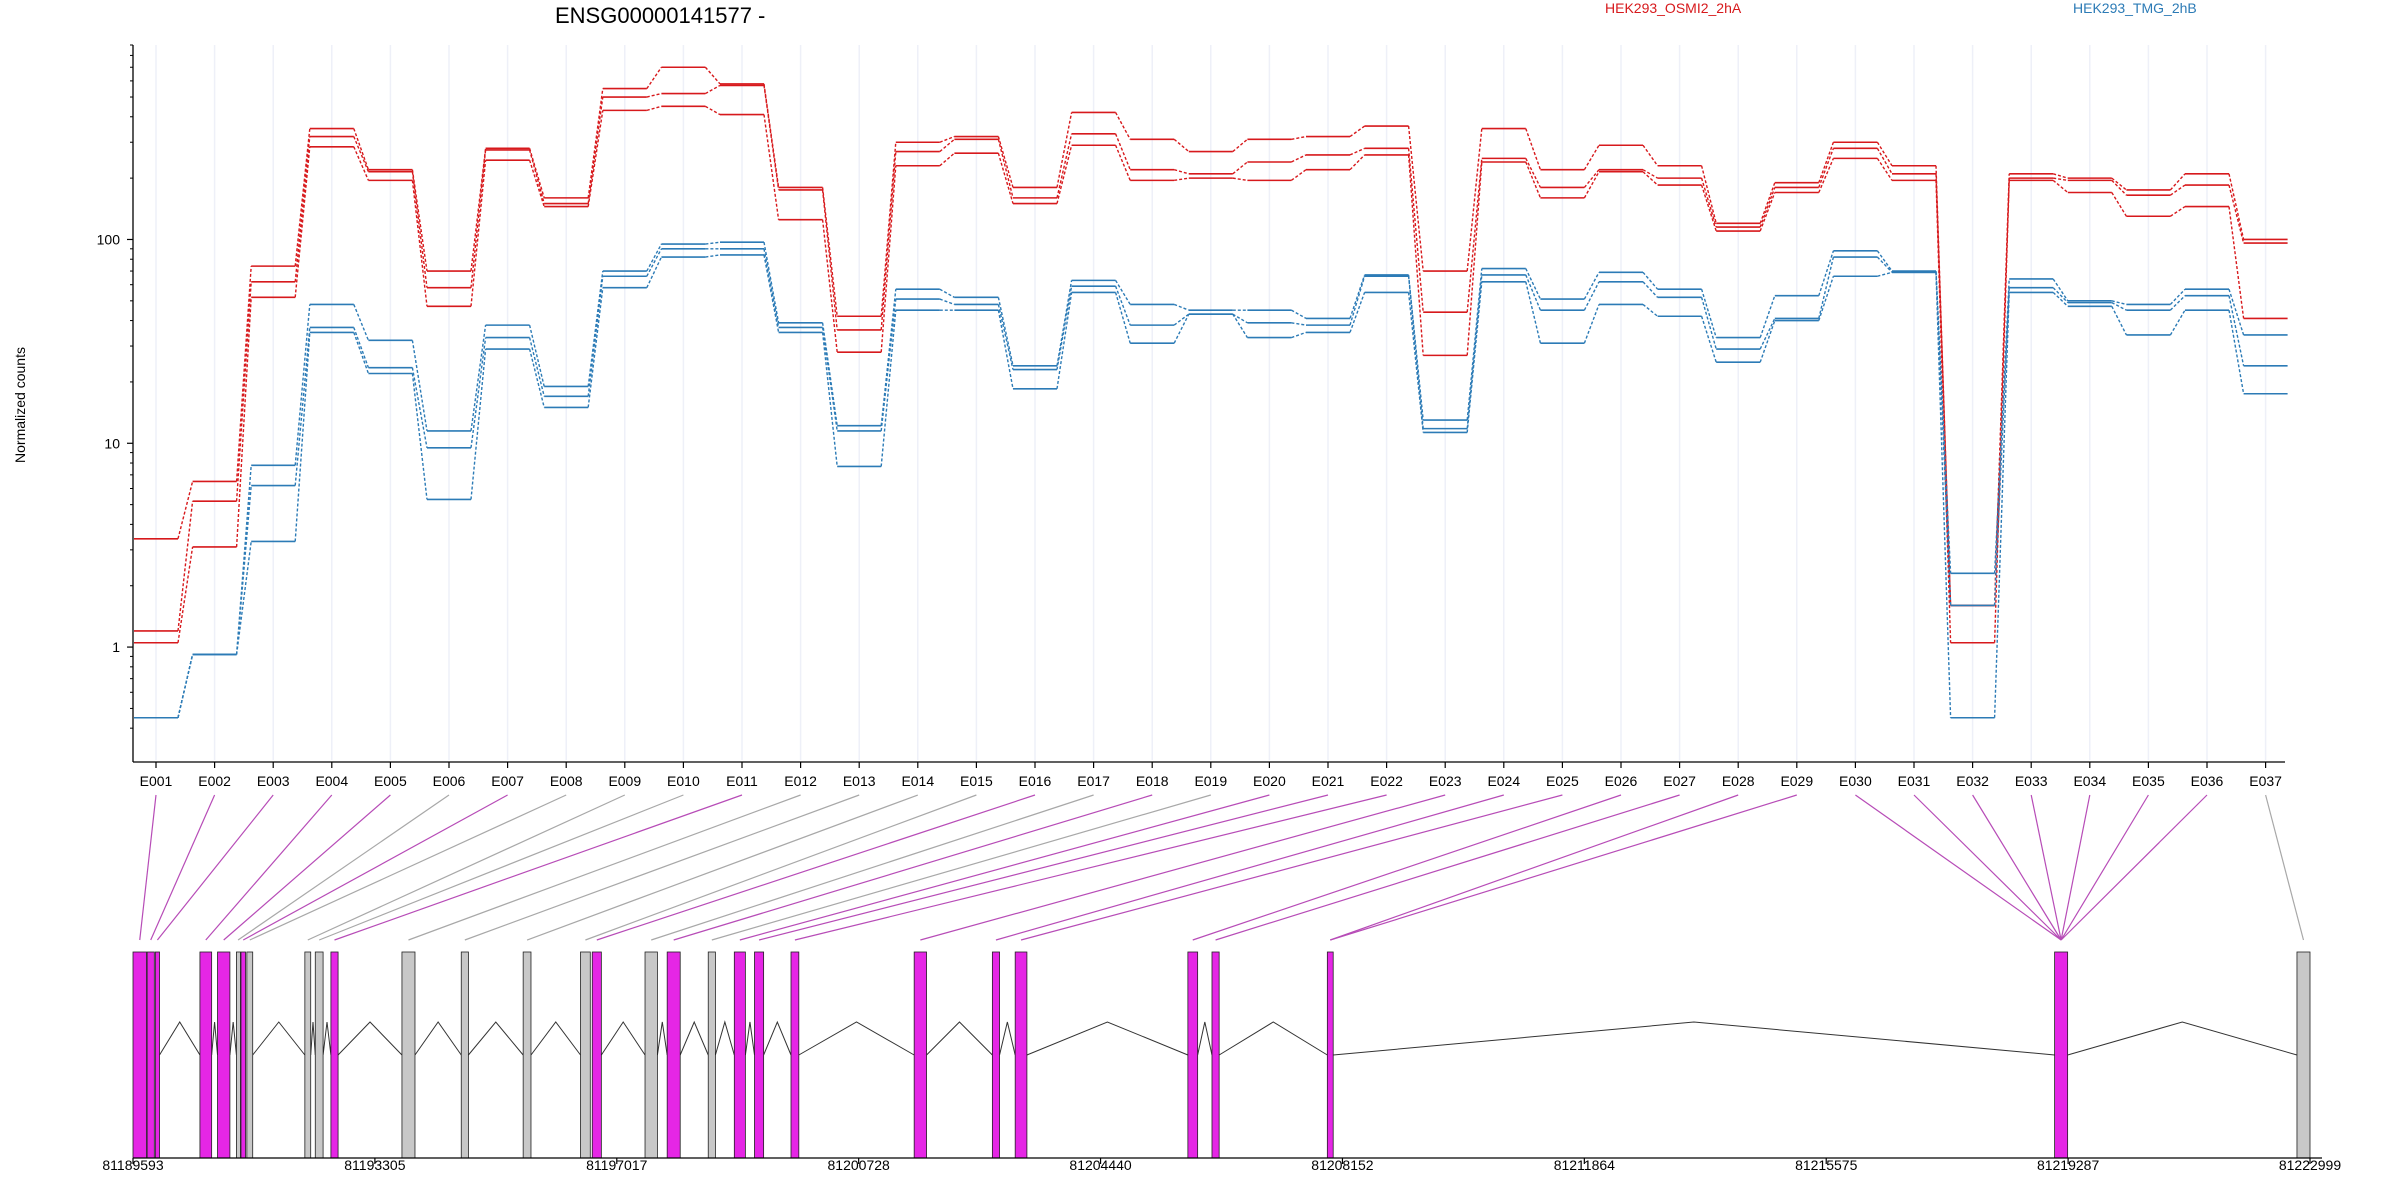  I want to click on x-tick-label: E001, so click(156, 781).